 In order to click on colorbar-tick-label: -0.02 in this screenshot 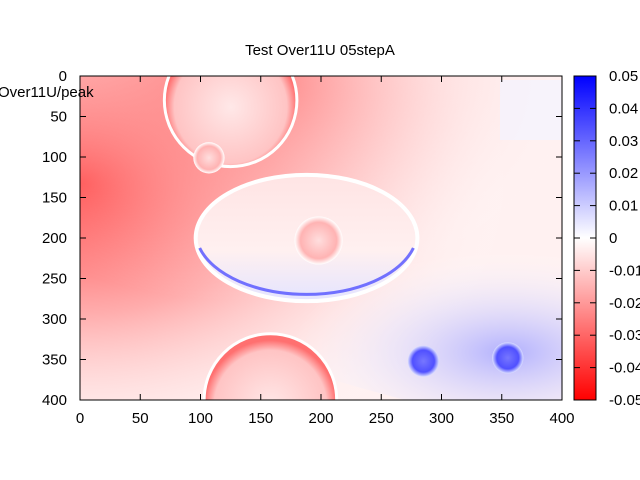, I will do `click(624, 303)`.